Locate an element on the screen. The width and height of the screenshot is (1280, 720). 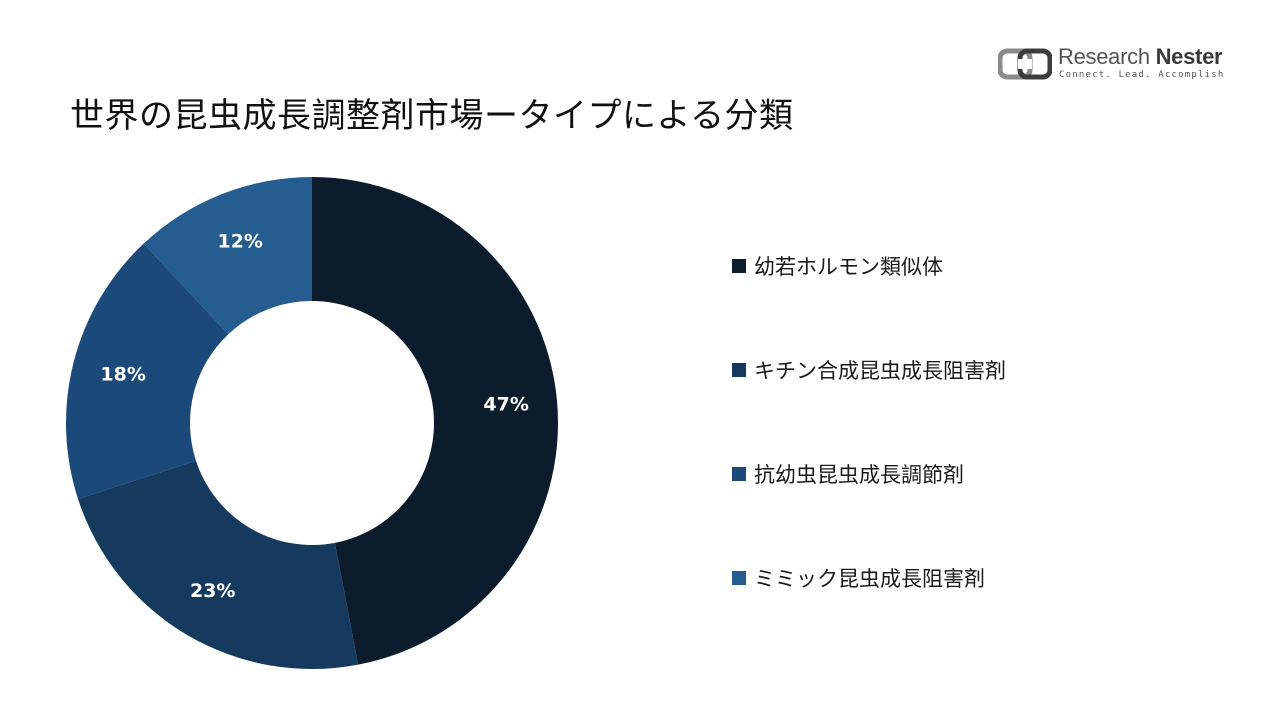
legend-label: キチン合成昆虫成長阻害剤 is located at coordinates (880, 371).